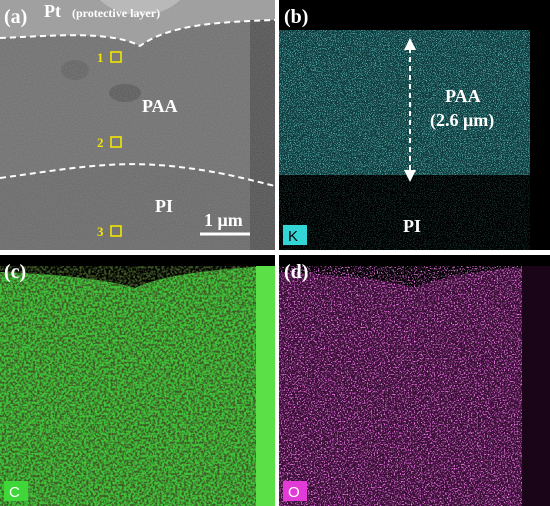 The image size is (550, 506). What do you see at coordinates (296, 272) in the screenshot?
I see `panel-label: (d)` at bounding box center [296, 272].